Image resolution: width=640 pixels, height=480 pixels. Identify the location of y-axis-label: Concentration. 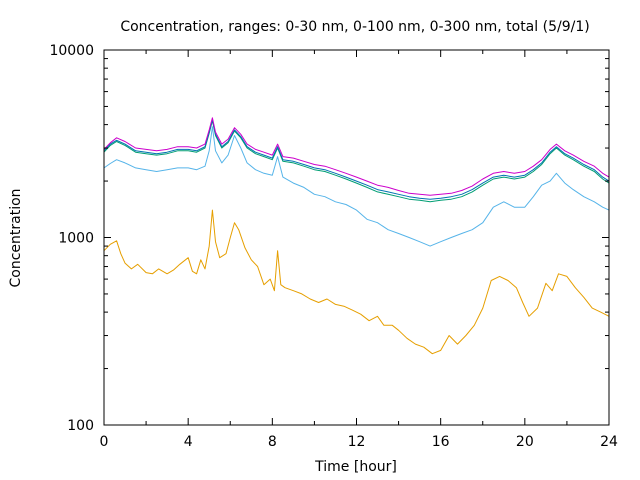
(16, 237).